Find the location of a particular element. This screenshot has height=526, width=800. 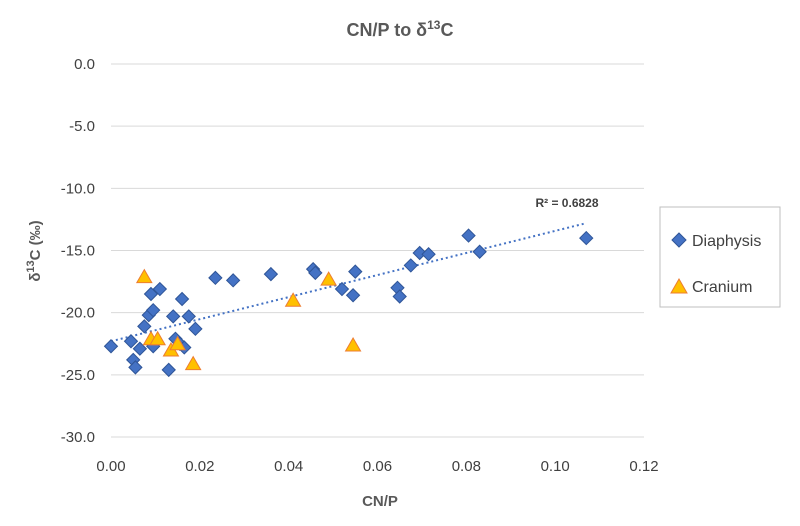

chart-title-main: CN/P to δ is located at coordinates (387, 30).